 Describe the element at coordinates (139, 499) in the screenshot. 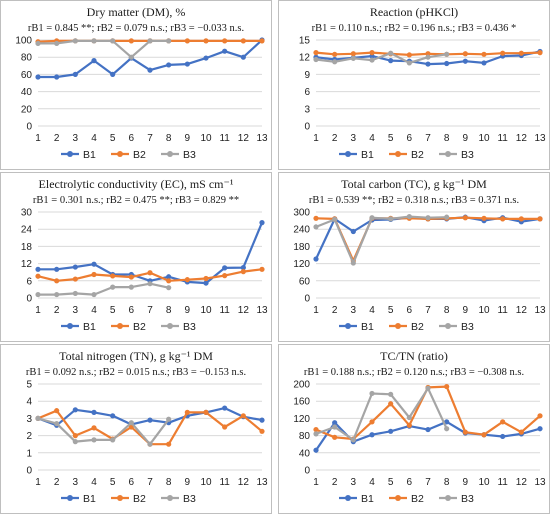

I see `legend-label: B2` at that location.